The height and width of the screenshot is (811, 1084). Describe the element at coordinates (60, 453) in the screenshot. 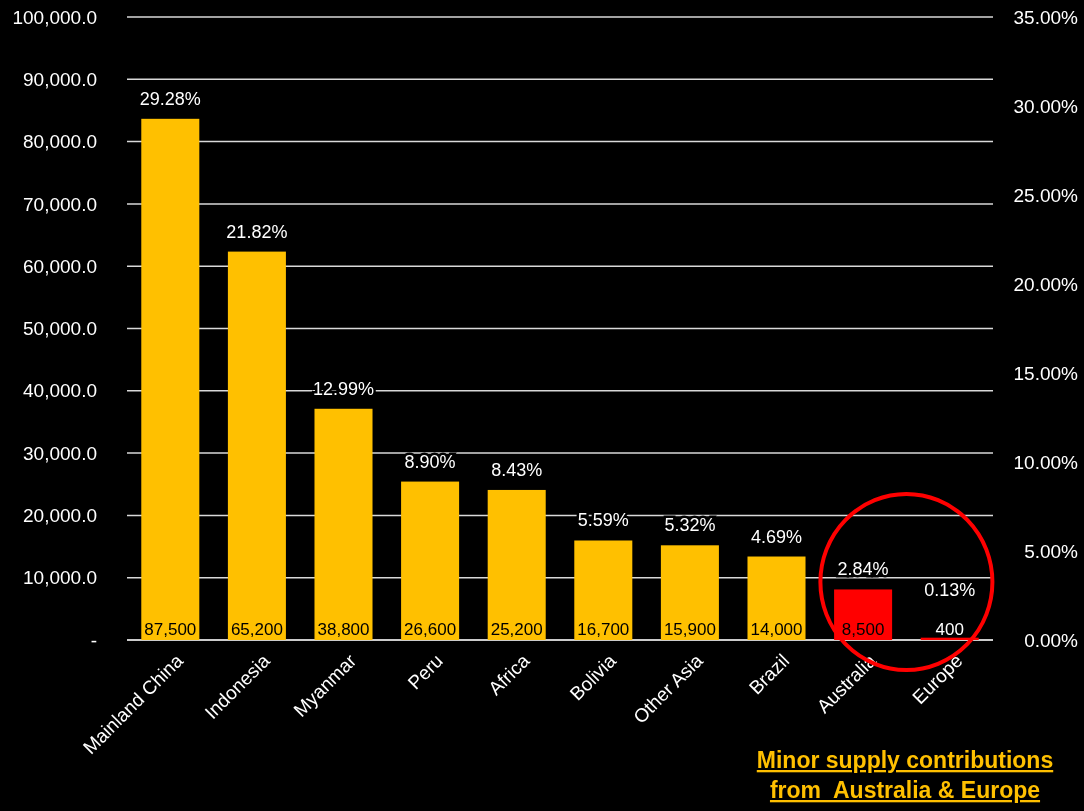

I see `y-tick-label: 30,000.0` at that location.